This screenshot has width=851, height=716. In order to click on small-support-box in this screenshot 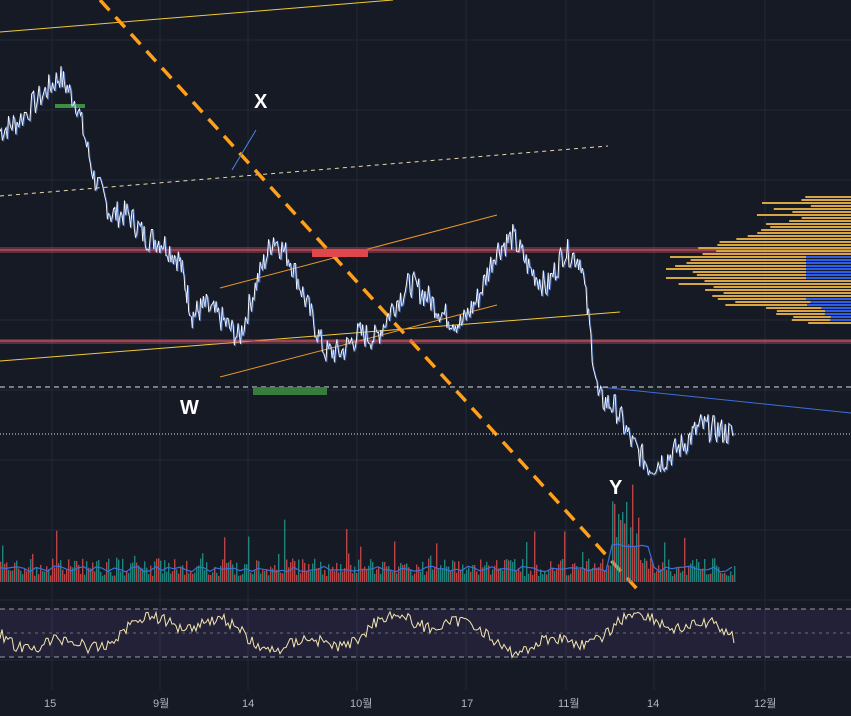, I will do `click(70, 106)`.